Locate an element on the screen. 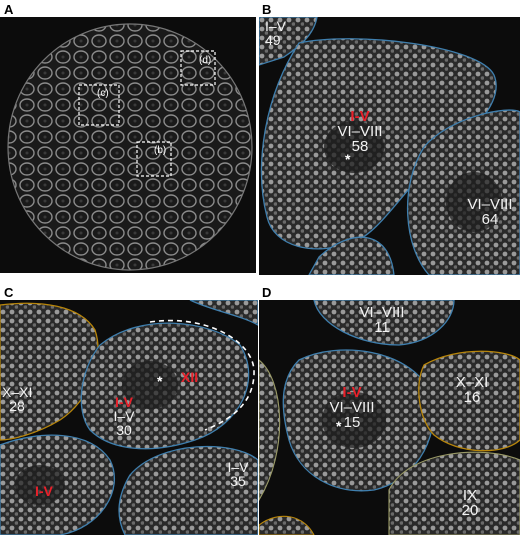 The image size is (520, 535). inset-box-c is located at coordinates (99, 105).